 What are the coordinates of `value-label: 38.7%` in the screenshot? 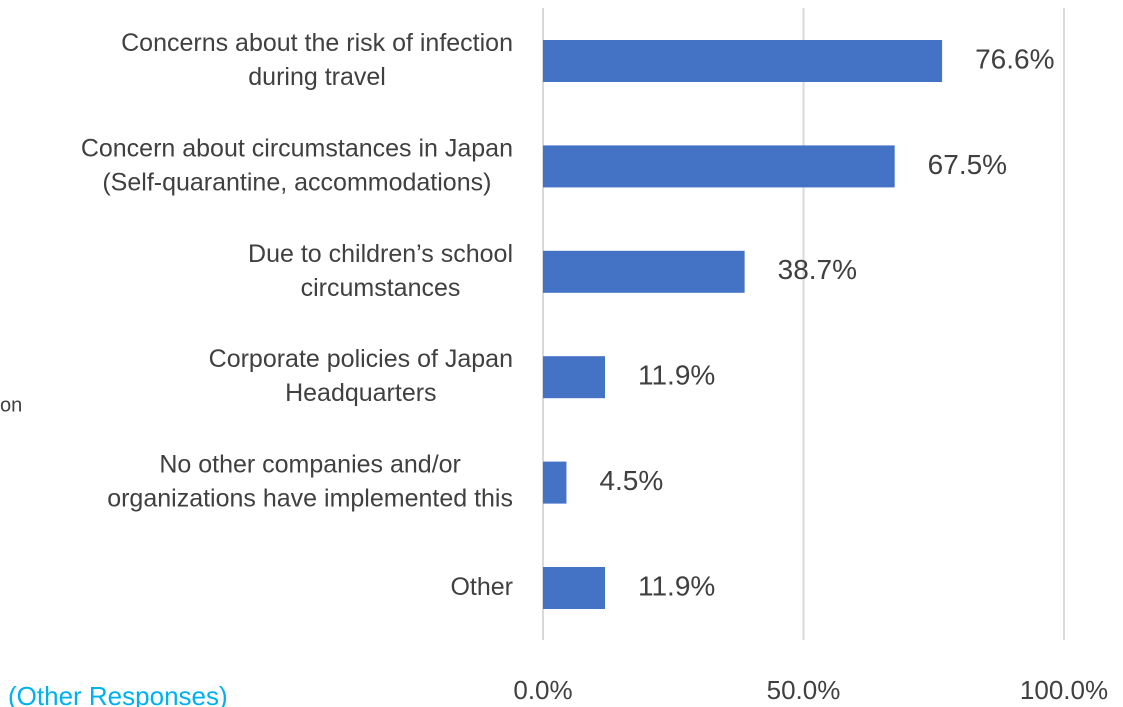 It's located at (817, 269).